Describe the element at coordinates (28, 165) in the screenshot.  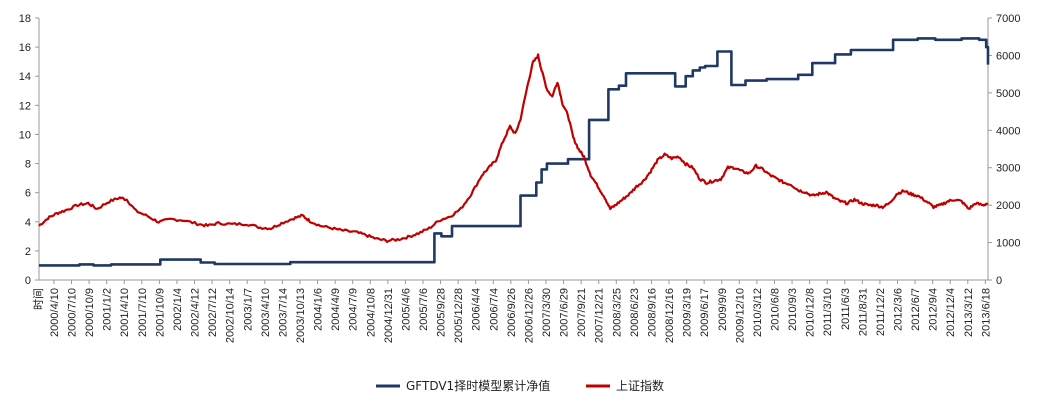
I see `left-tick-label: 8` at that location.